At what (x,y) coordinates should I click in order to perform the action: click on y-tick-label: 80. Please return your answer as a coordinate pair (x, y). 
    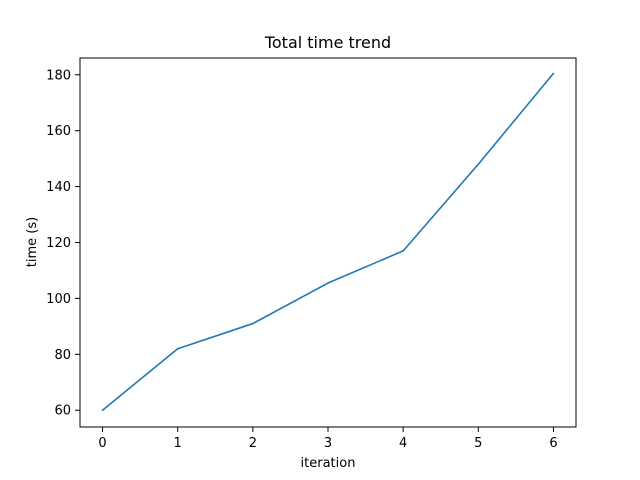
    Looking at the image, I should click on (62, 355).